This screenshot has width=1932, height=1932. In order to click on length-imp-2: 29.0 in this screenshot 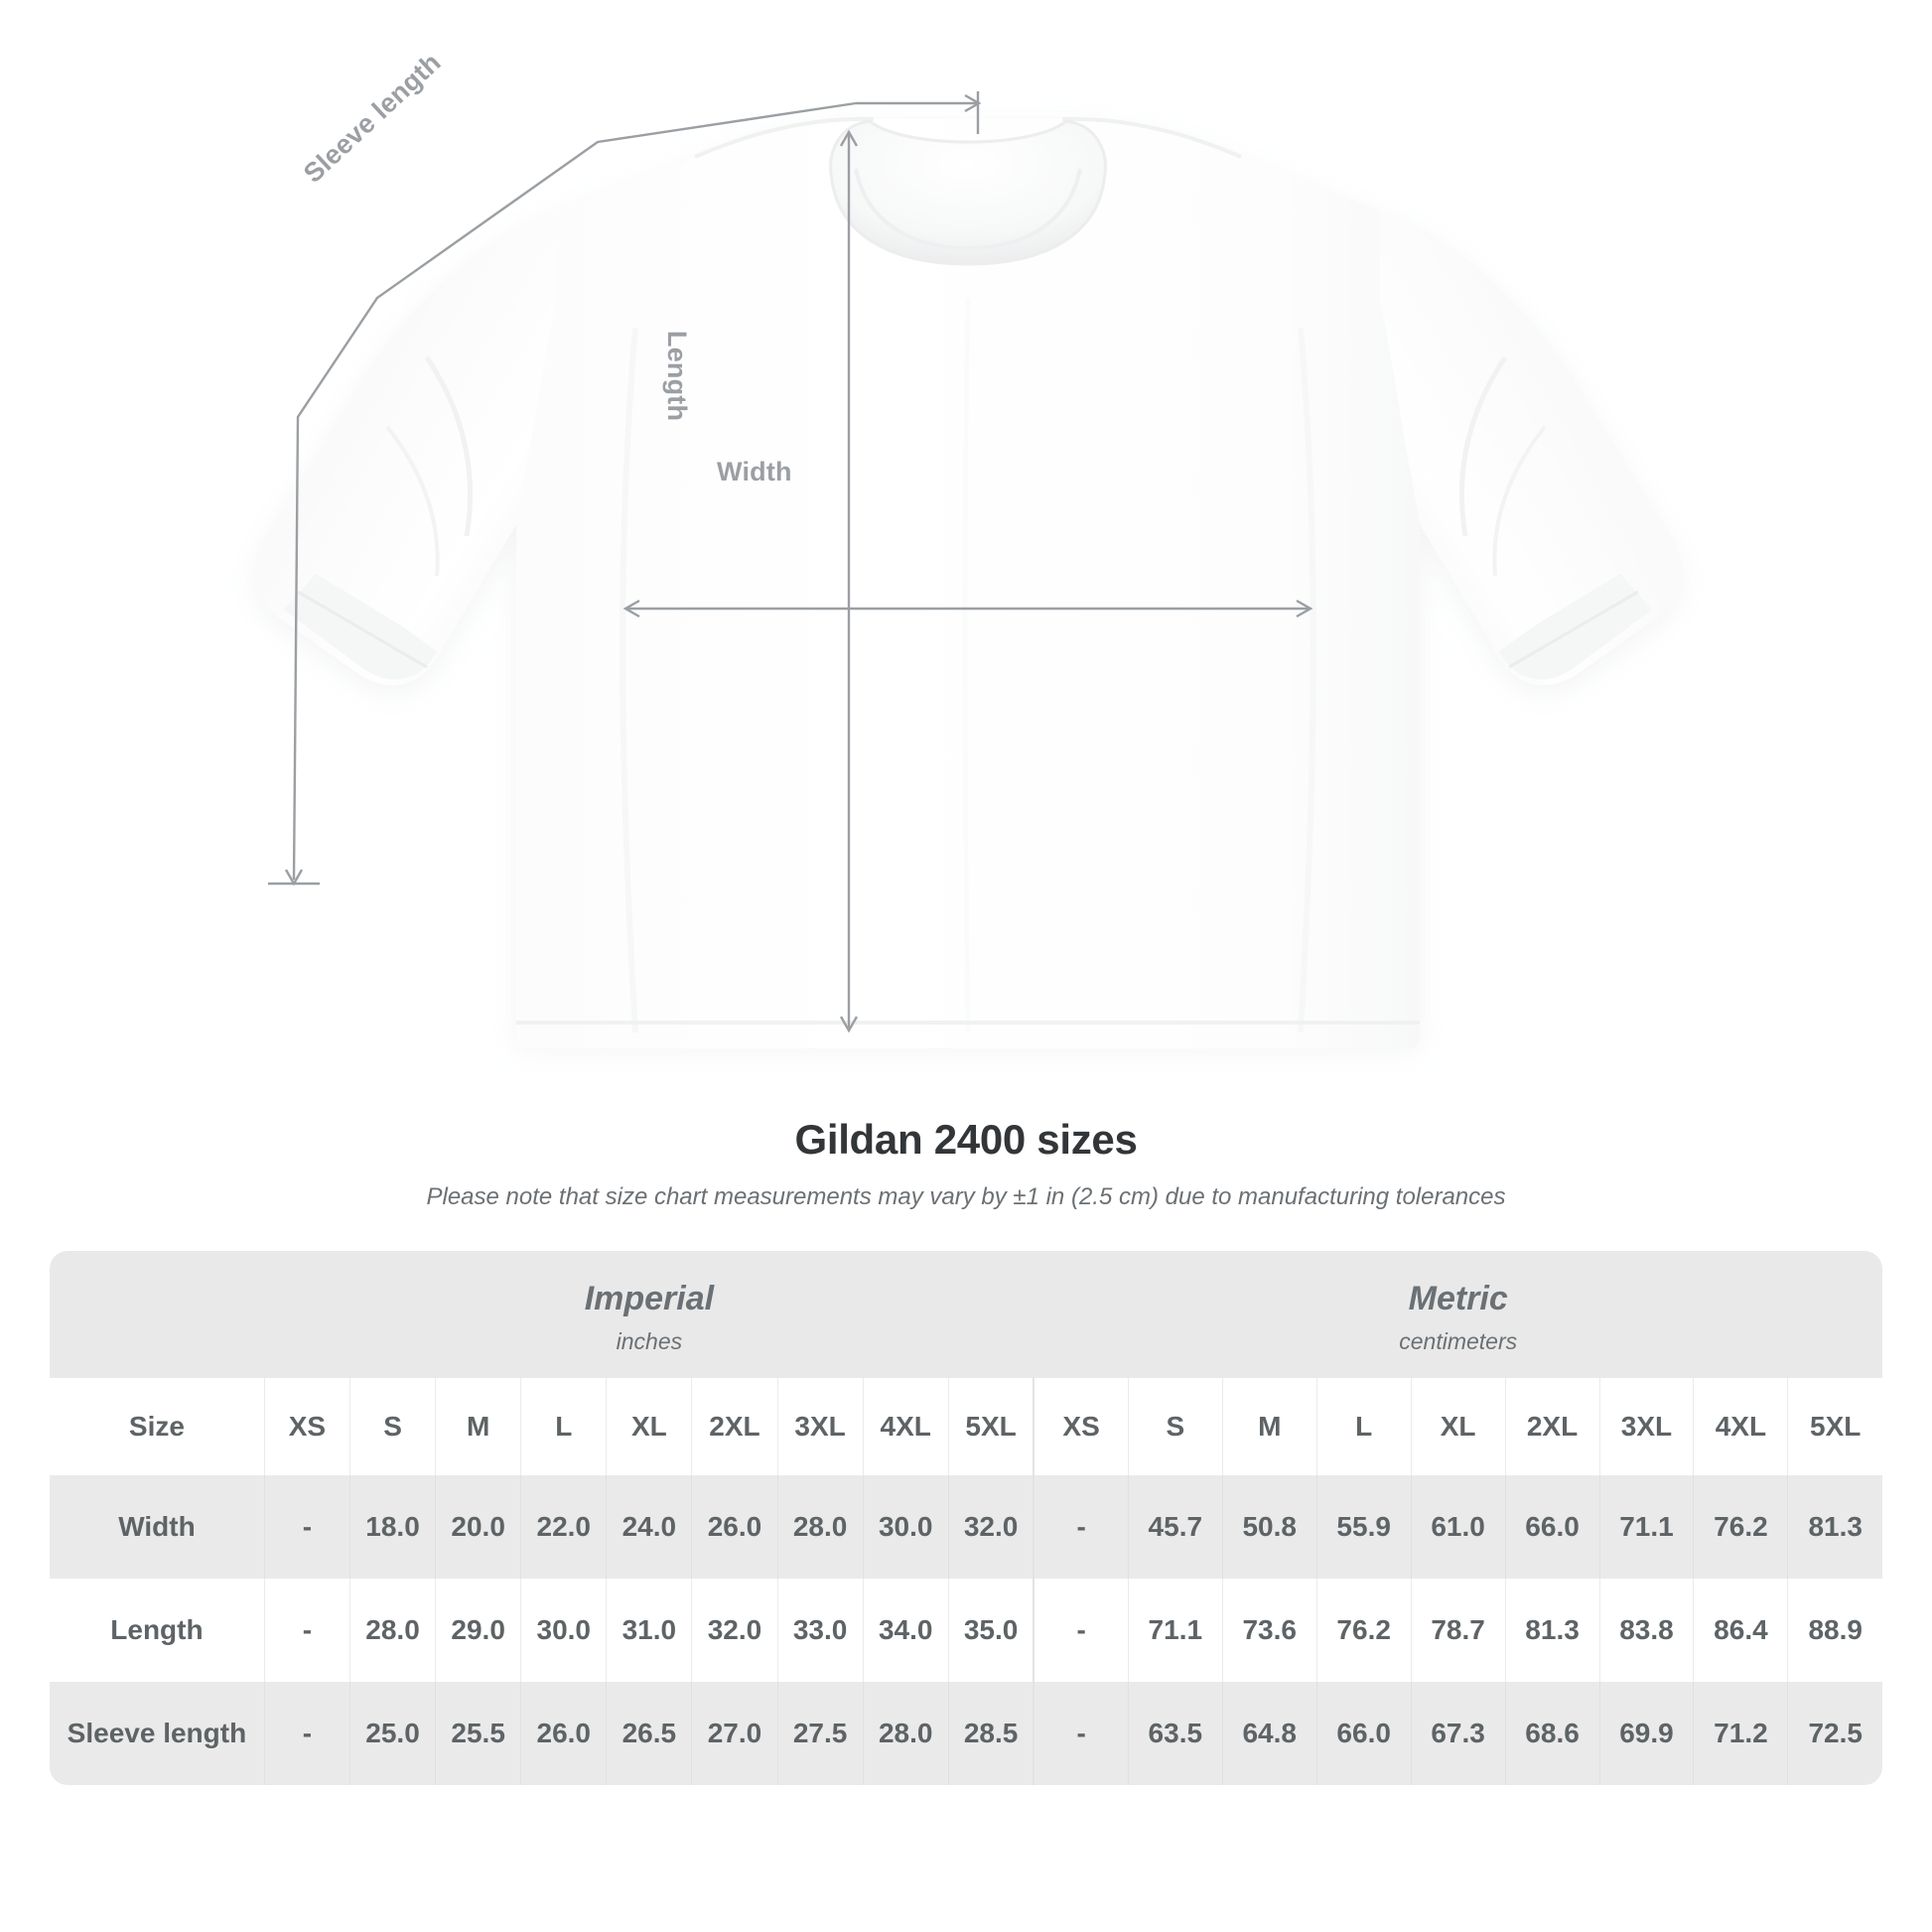, I will do `click(478, 1631)`.